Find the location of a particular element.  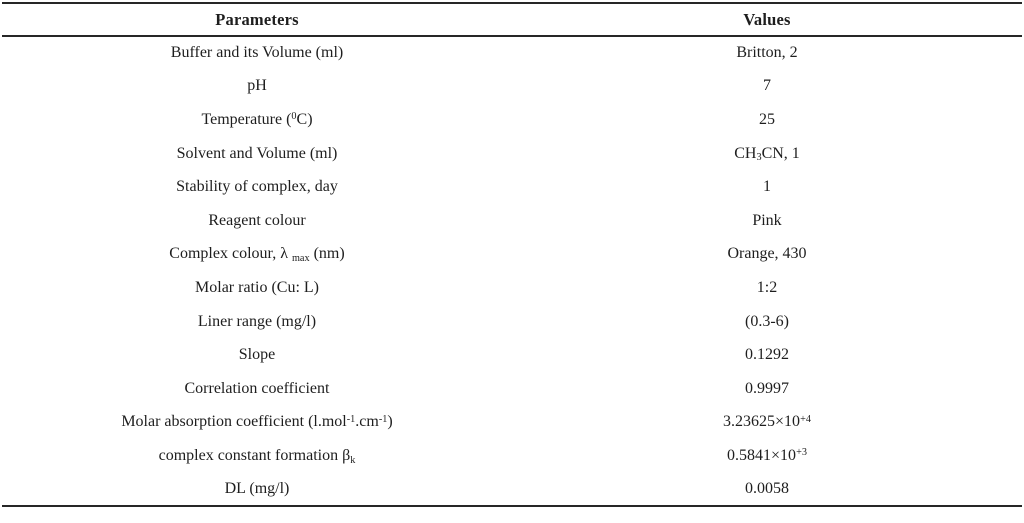

value-cell: 0.5841×10+3 is located at coordinates (767, 455).